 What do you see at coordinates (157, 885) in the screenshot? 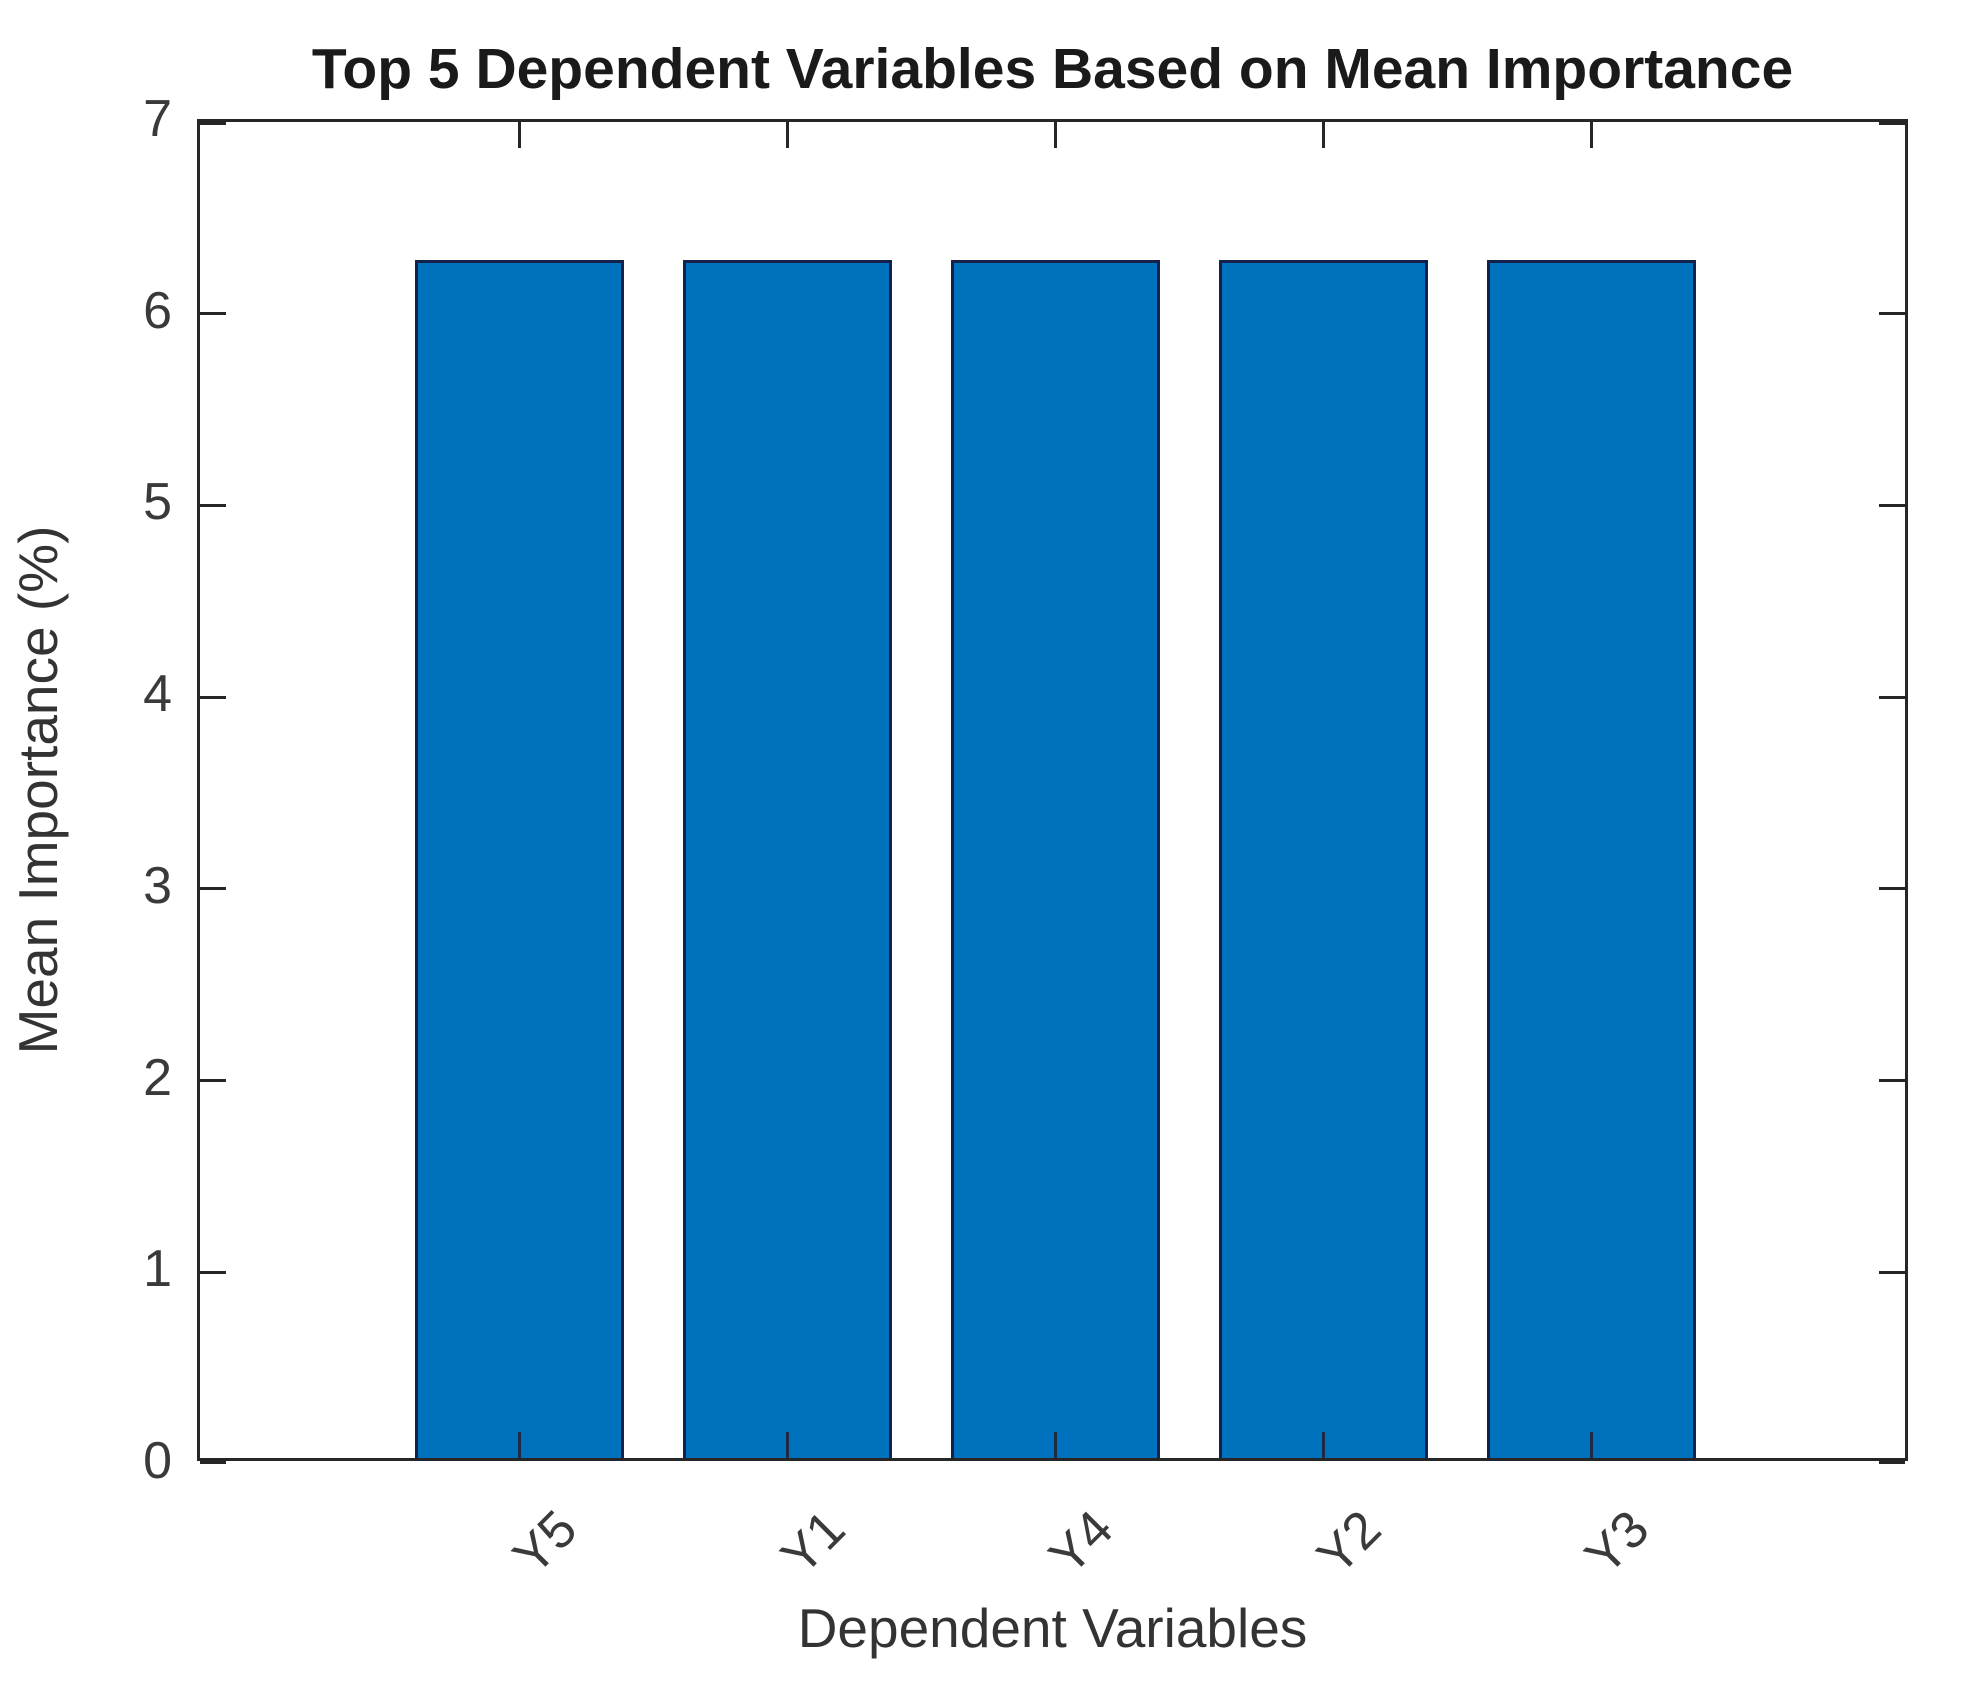
I see `y-tick-label: 3` at bounding box center [157, 885].